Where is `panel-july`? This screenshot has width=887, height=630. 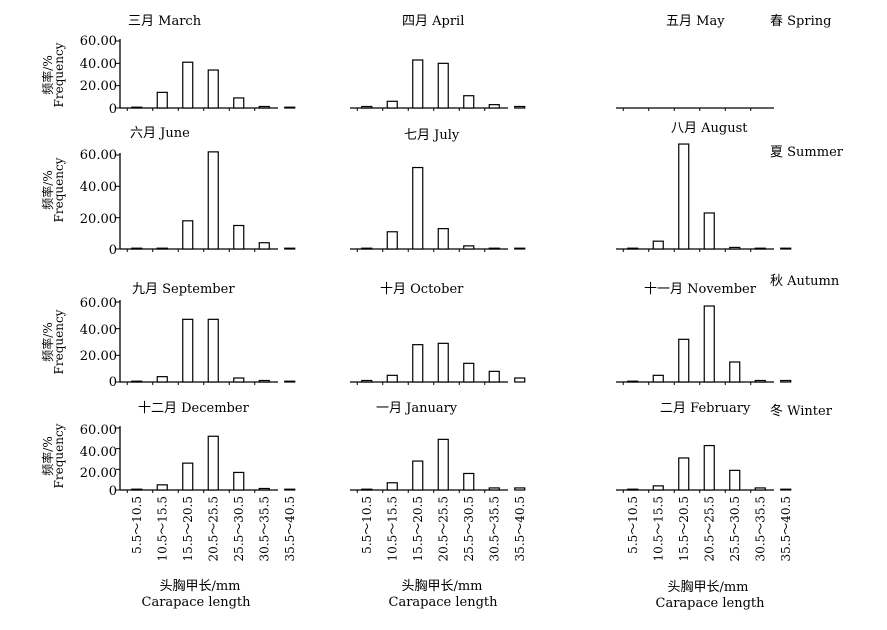 panel-july is located at coordinates (438, 209).